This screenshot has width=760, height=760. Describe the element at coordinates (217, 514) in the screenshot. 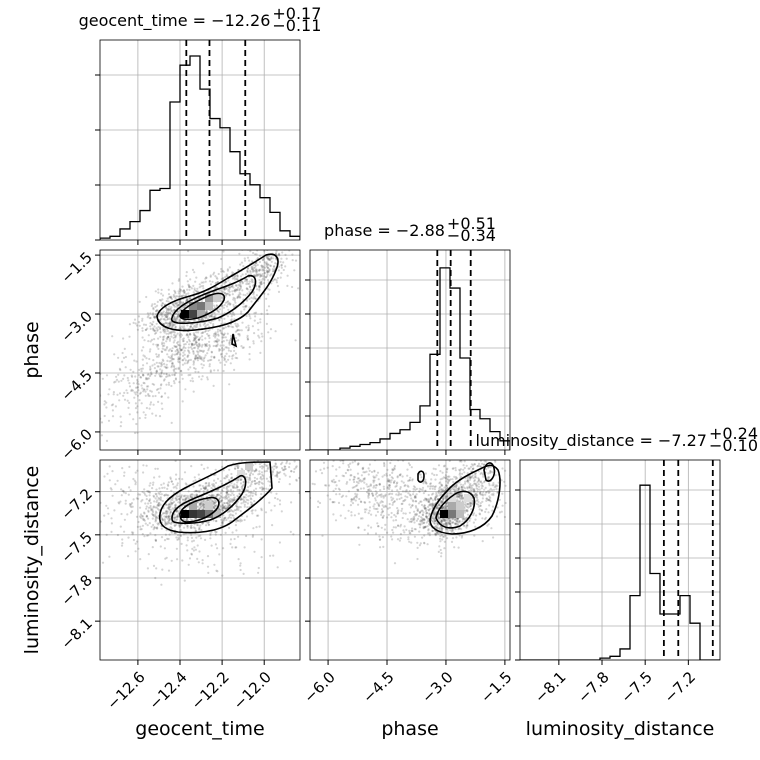

I see `density-cell` at that location.